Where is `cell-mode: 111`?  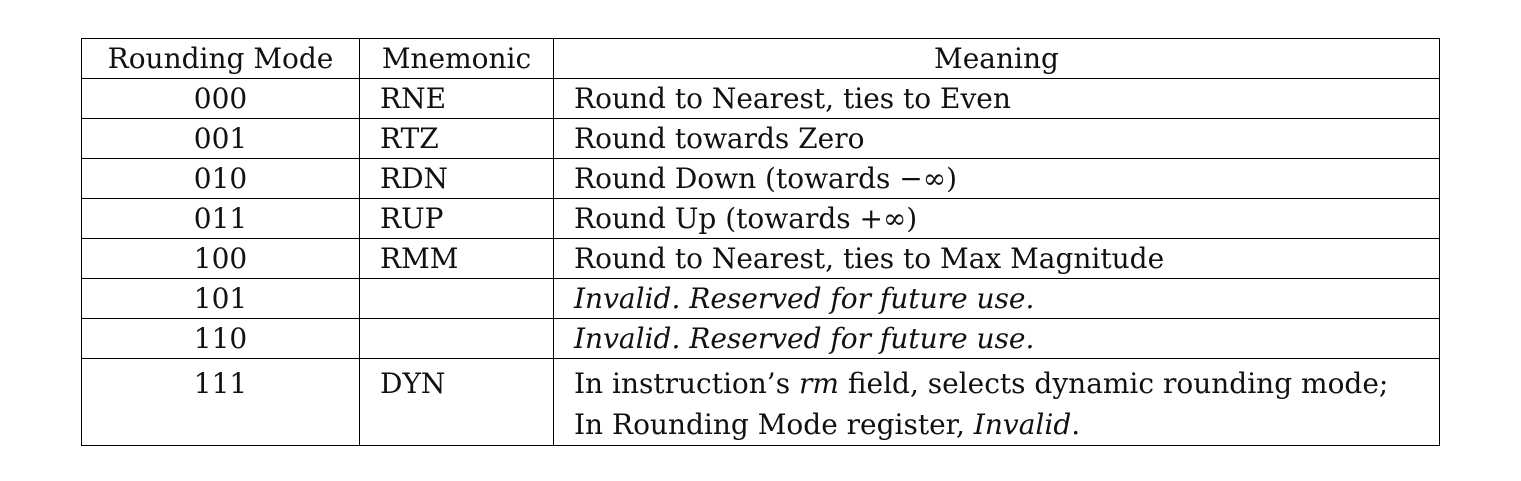
cell-mode: 111 is located at coordinates (220, 402).